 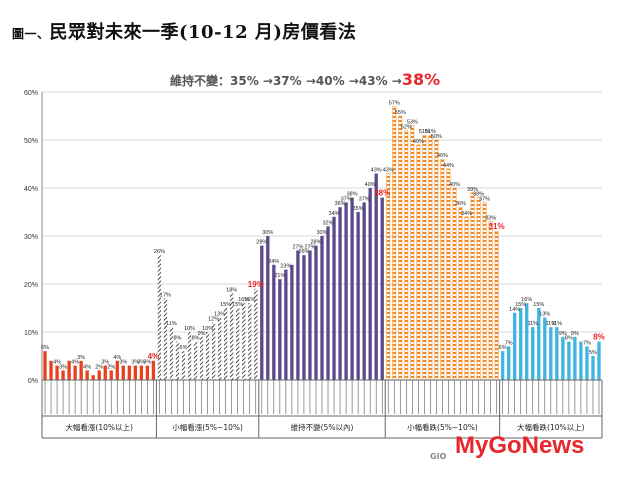 What do you see at coordinates (551, 427) in the screenshot?
I see `group-label: 大幅看跌(10%以上)` at bounding box center [551, 427].